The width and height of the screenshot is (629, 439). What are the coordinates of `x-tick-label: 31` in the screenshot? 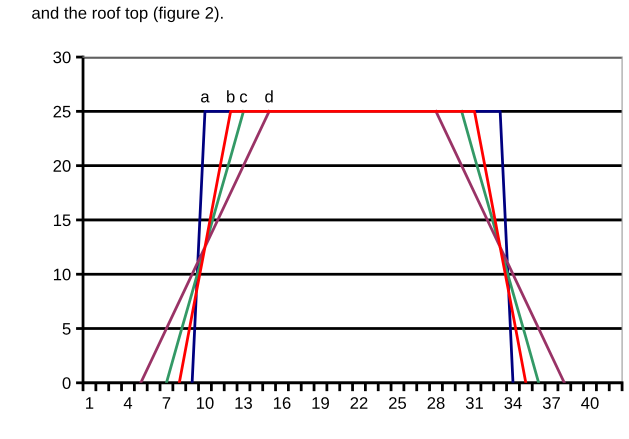 It's located at (474, 403).